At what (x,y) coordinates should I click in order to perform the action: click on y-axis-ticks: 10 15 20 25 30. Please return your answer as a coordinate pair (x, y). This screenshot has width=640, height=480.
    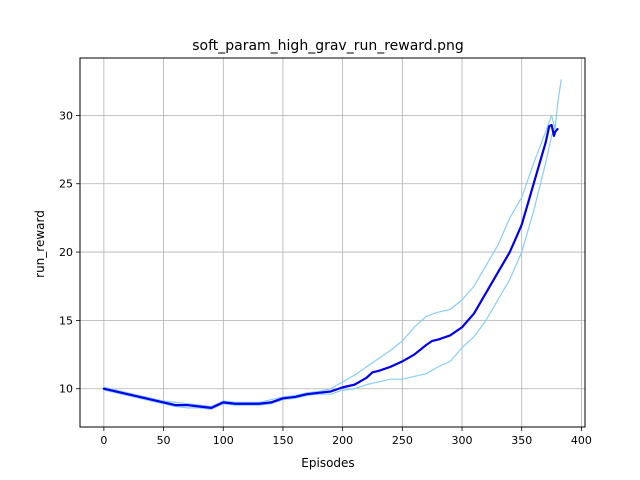
    Looking at the image, I should click on (69, 252).